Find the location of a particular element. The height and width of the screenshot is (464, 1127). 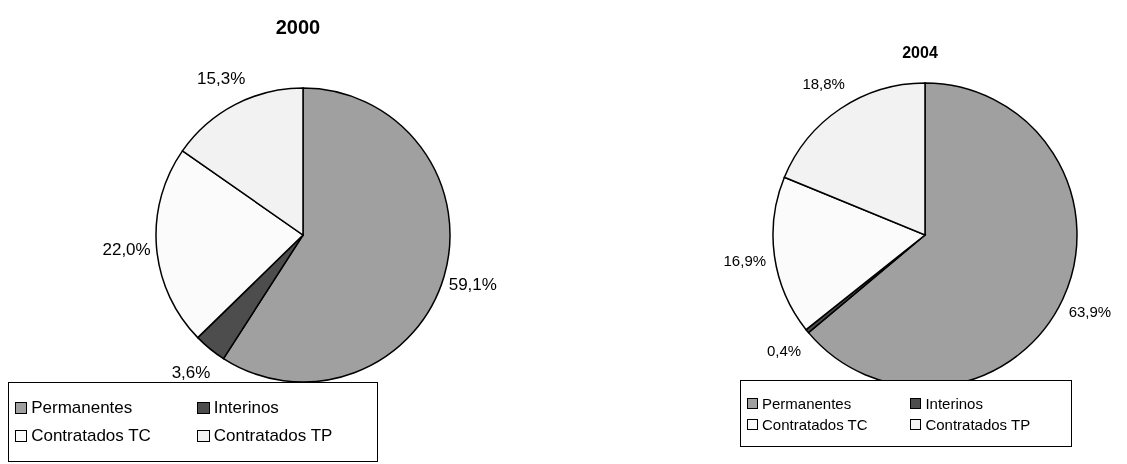

data-label: 16,9% is located at coordinates (745, 261).